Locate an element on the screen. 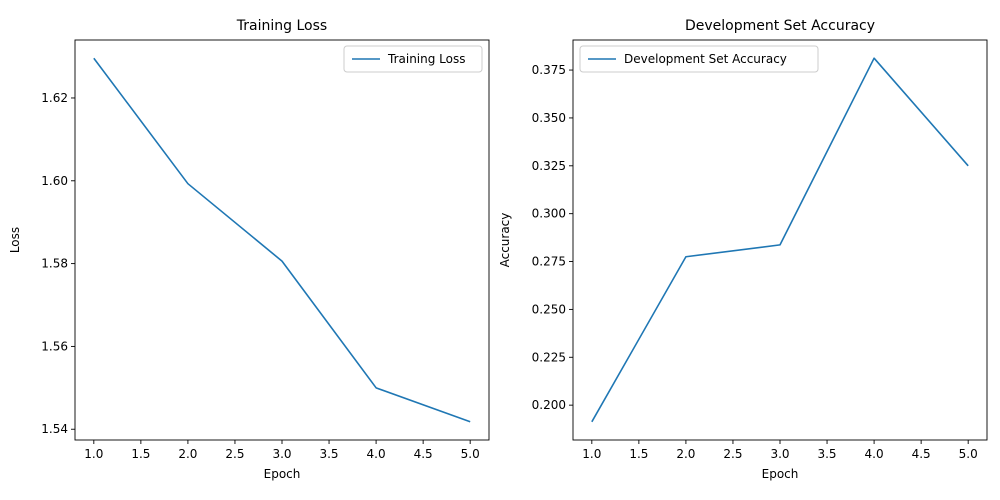 The image size is (1000, 500). y-tick-label: 0.325 is located at coordinates (549, 166).